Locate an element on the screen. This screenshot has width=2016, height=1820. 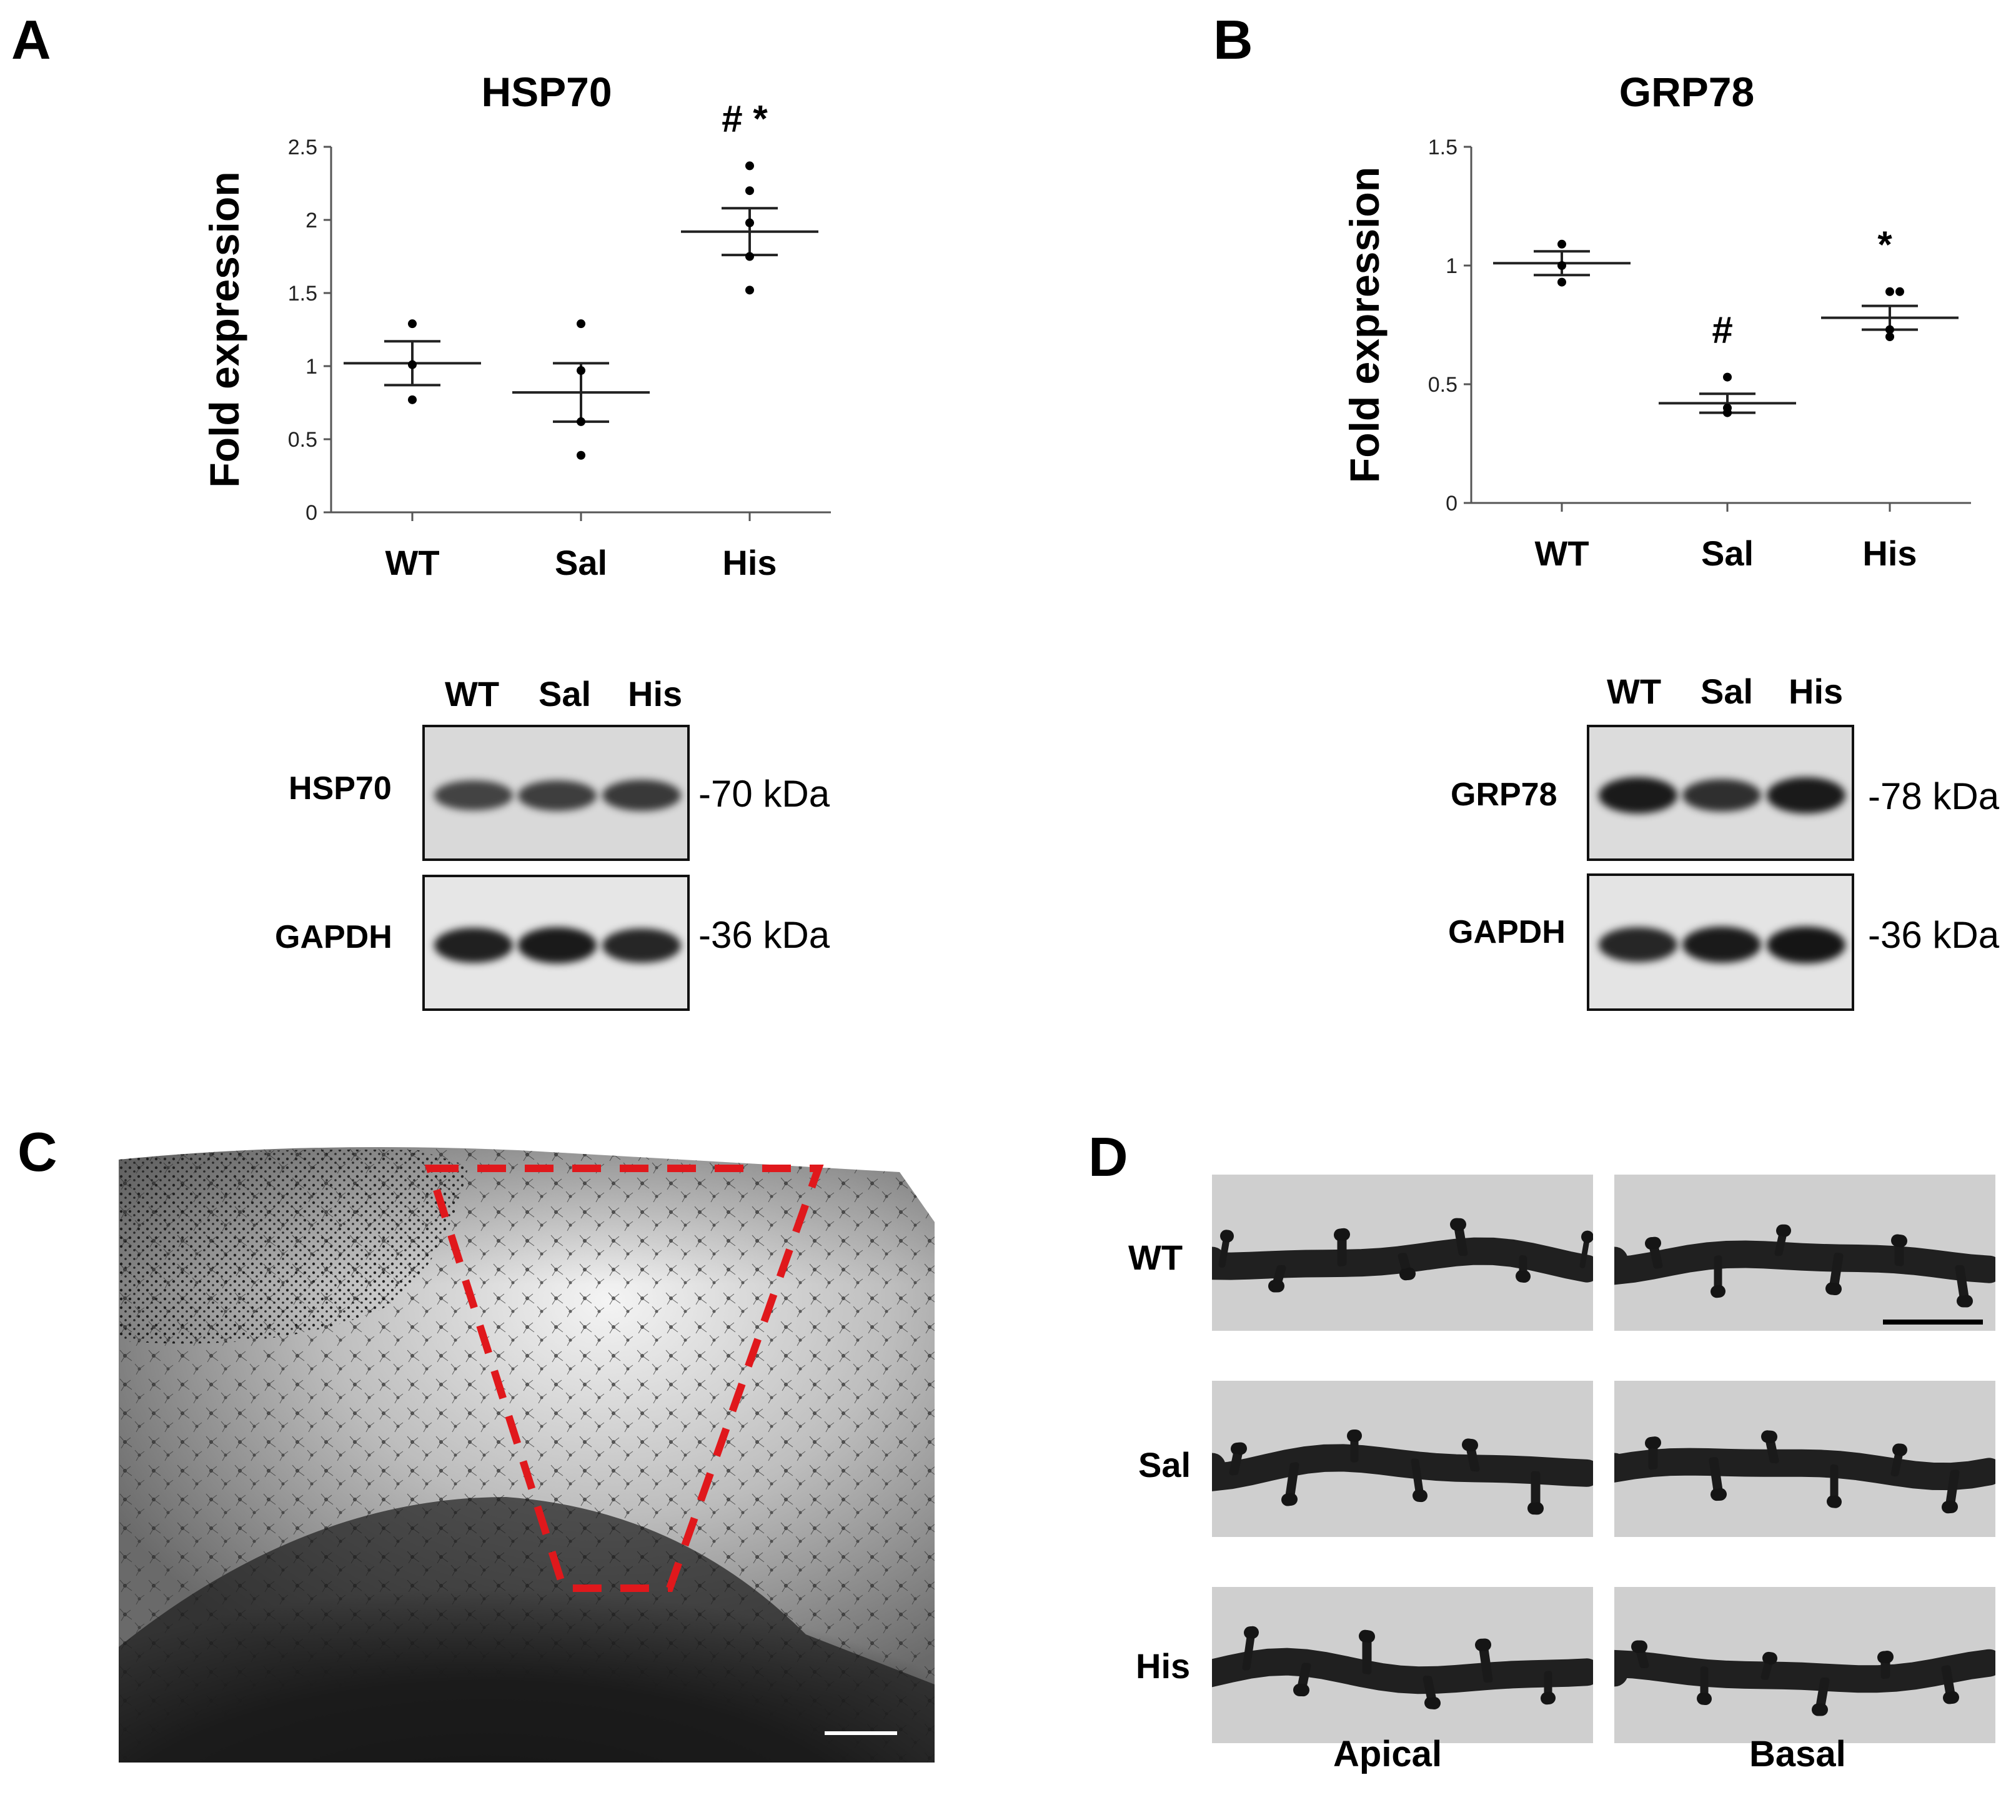
micro-row-label-sal: Sal is located at coordinates (1164, 1464).